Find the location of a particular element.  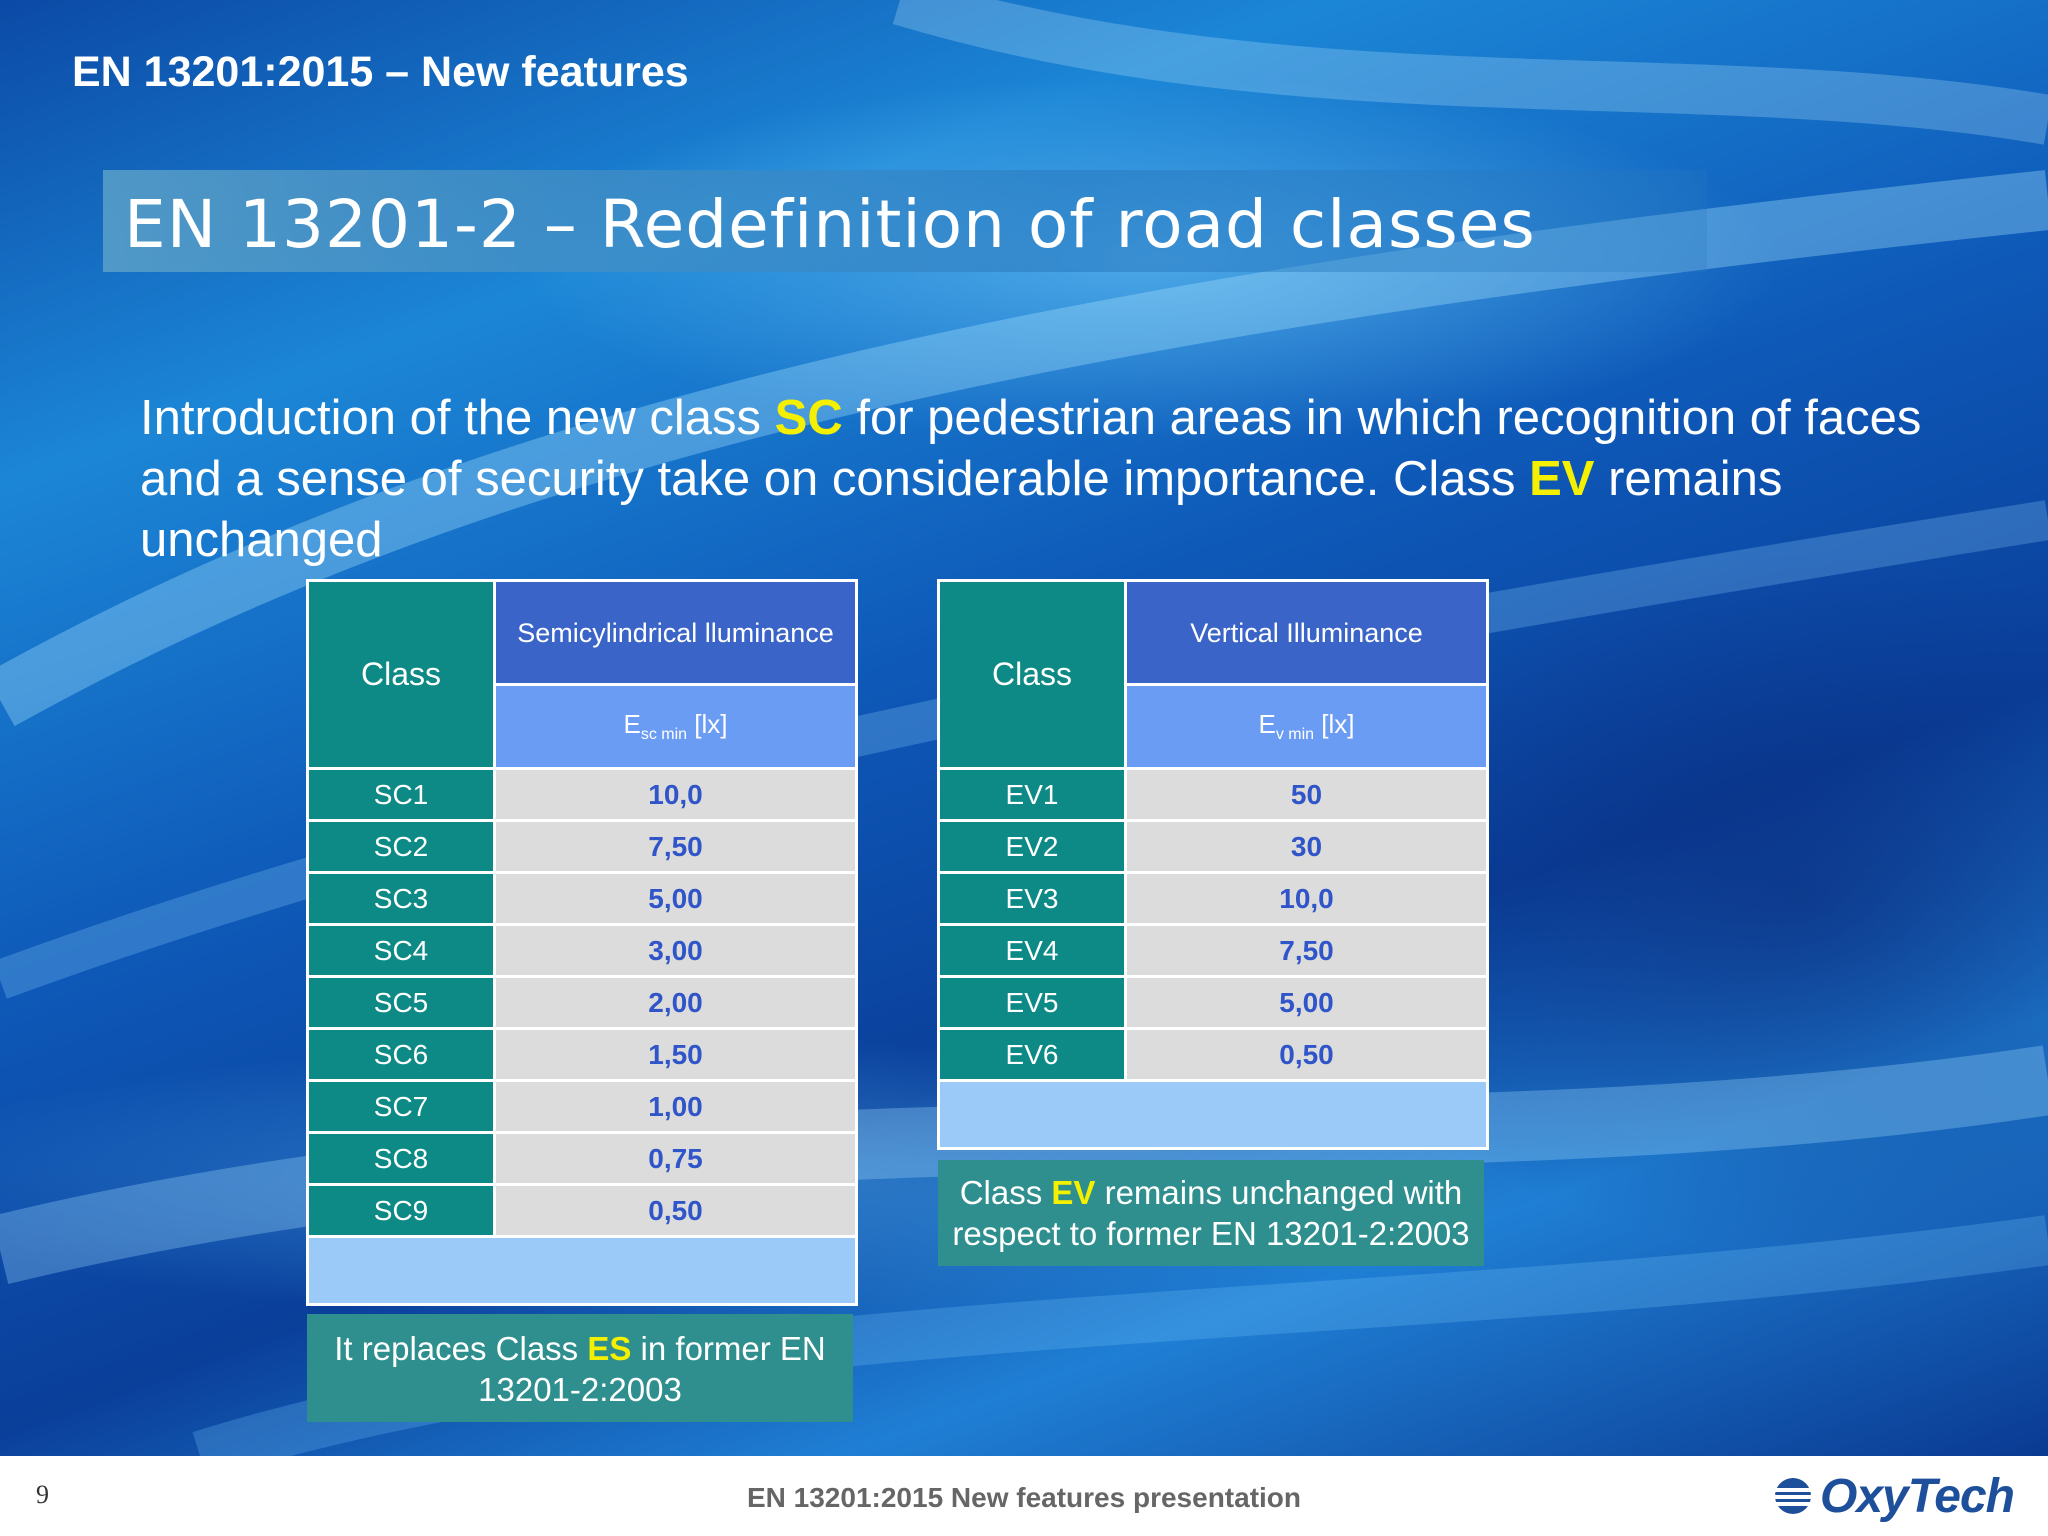

sc-unit-subscript: sc min is located at coordinates (664, 734).